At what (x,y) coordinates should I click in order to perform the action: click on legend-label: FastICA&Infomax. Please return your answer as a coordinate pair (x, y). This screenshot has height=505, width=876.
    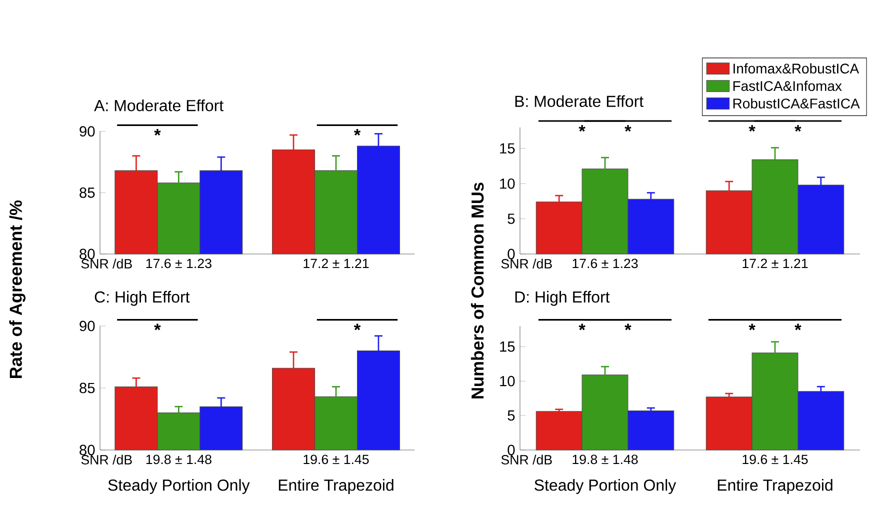
    Looking at the image, I should click on (787, 86).